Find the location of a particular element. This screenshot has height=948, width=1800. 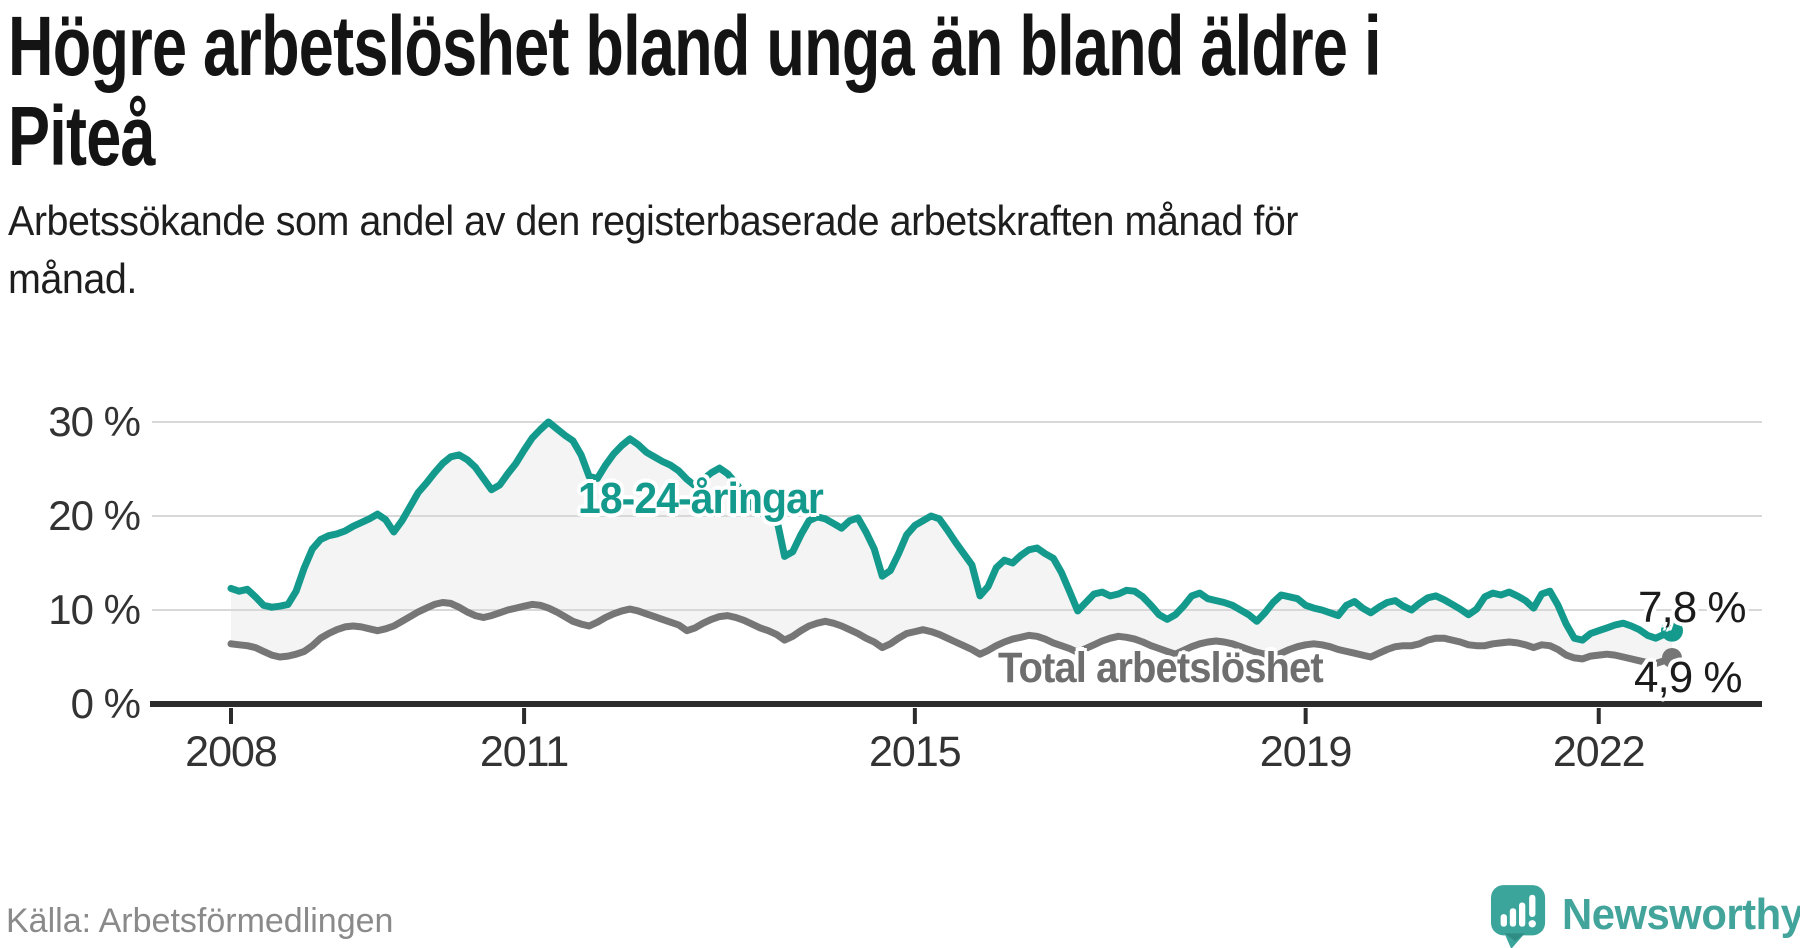

newsworthy-logo-text: Newsworthy is located at coordinates (1681, 914).